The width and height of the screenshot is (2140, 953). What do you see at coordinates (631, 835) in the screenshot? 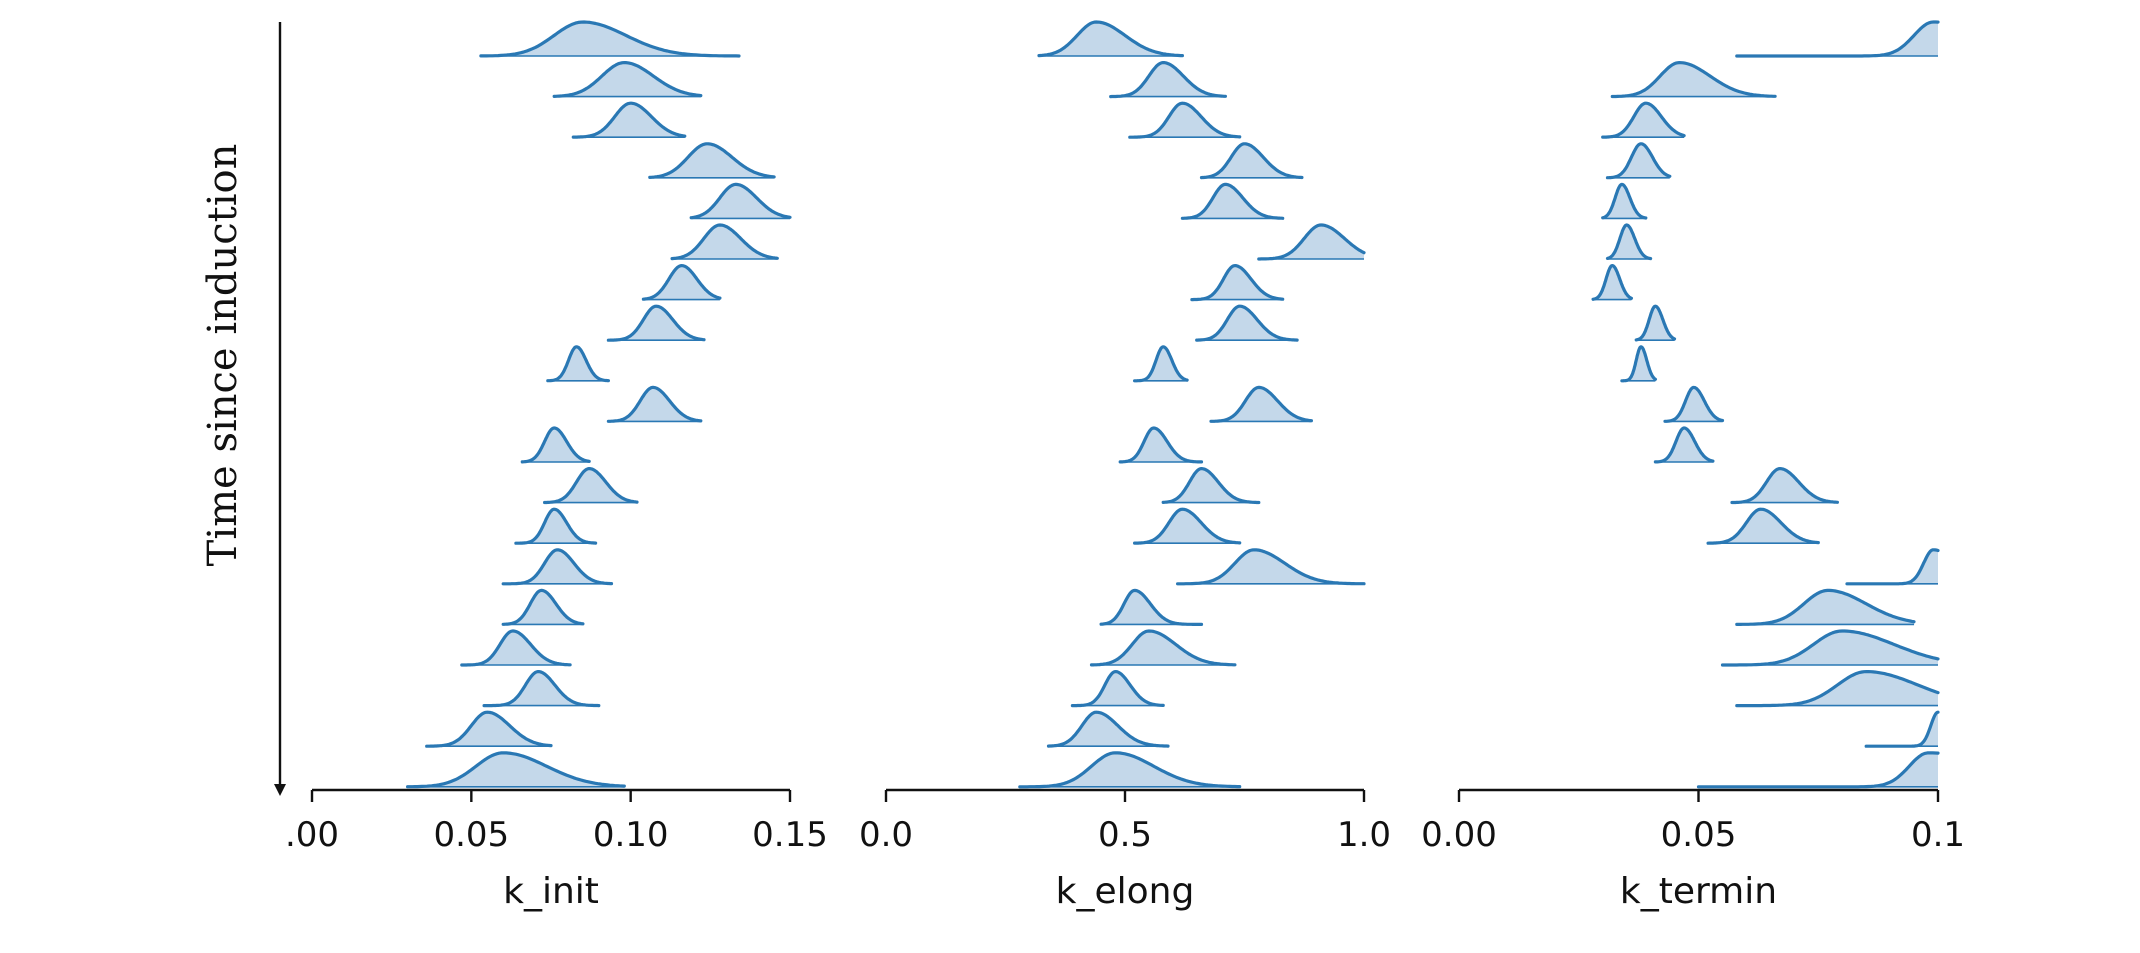
I see `x-tick-label: 0.10` at bounding box center [631, 835].